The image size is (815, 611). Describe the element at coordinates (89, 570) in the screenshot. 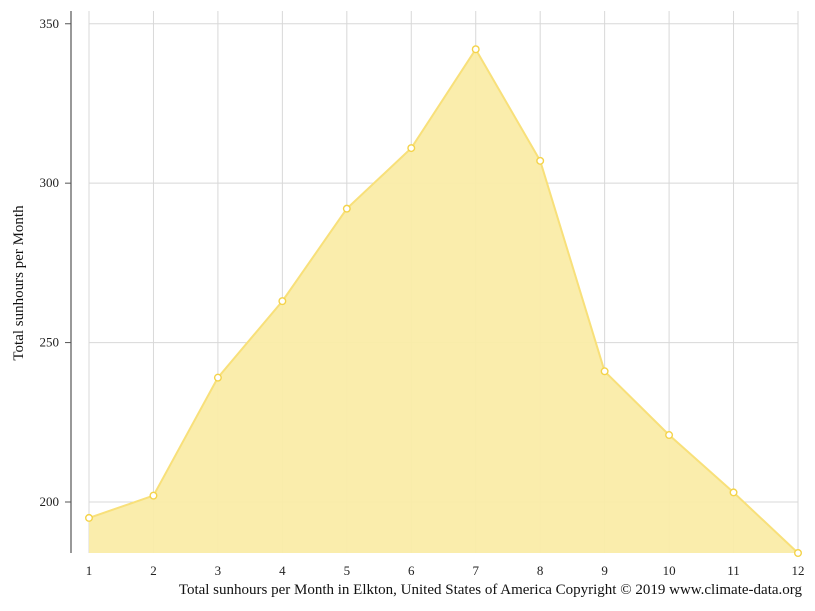

I see `x-tick-label: 1` at that location.